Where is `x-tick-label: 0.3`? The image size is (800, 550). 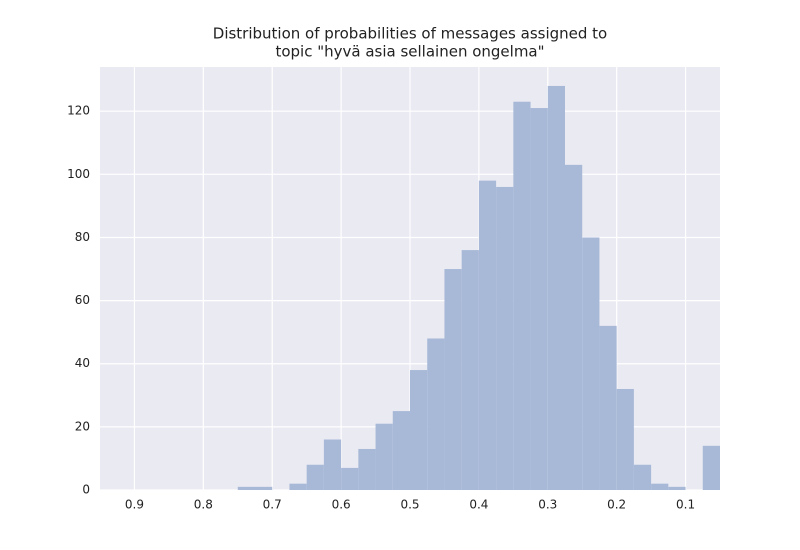 x-tick-label: 0.3 is located at coordinates (547, 505).